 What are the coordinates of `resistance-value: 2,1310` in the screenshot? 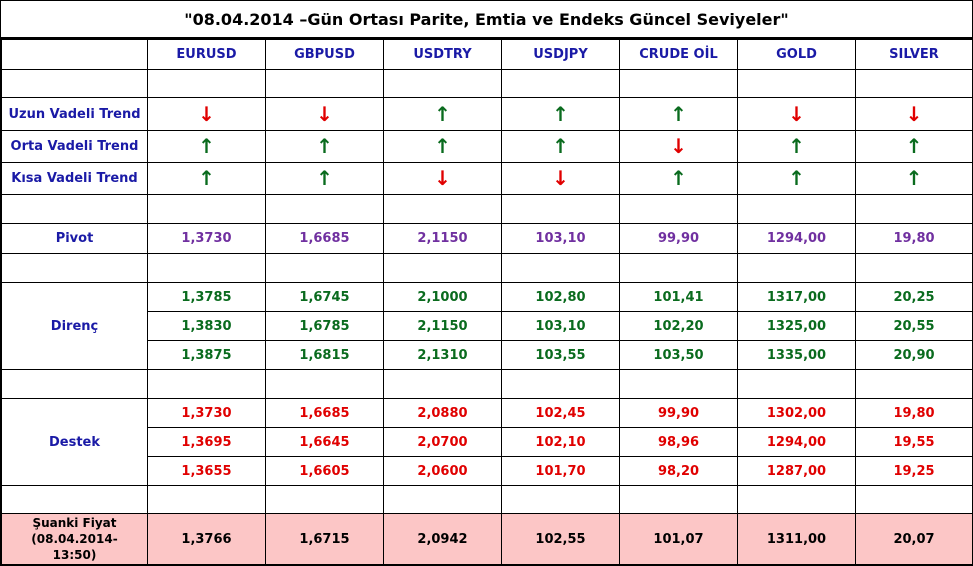 It's located at (442, 355).